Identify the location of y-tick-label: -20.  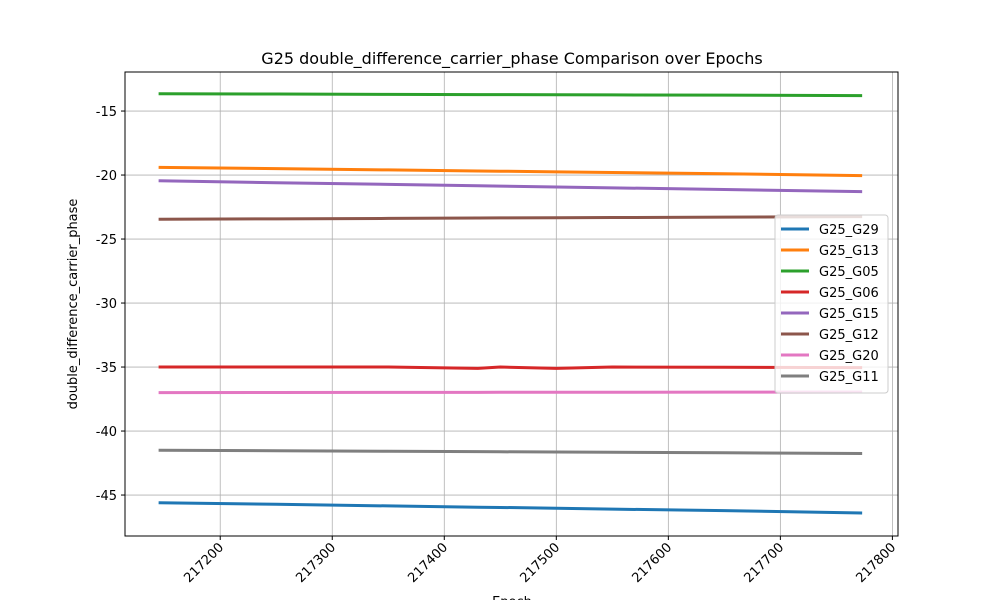
(106, 176).